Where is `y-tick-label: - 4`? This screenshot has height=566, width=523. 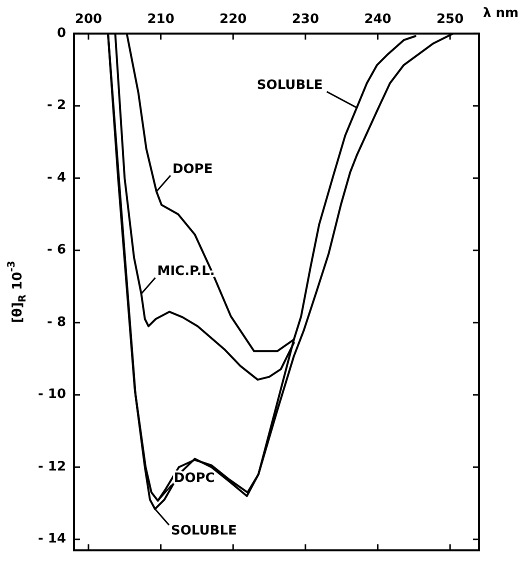 y-tick-label: - 4 is located at coordinates (56, 178).